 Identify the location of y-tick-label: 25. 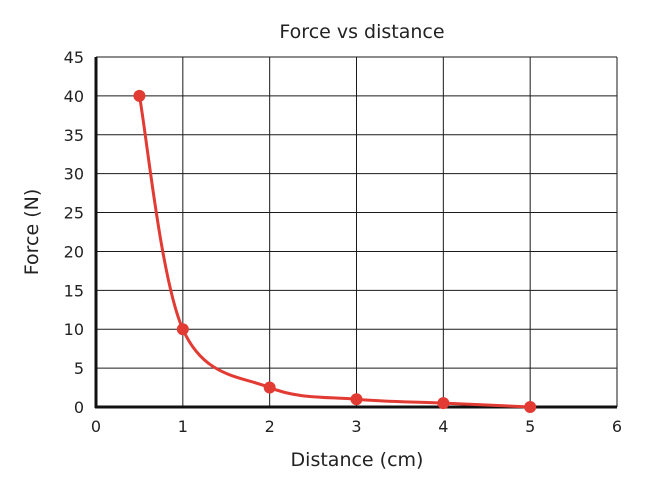
(74, 213).